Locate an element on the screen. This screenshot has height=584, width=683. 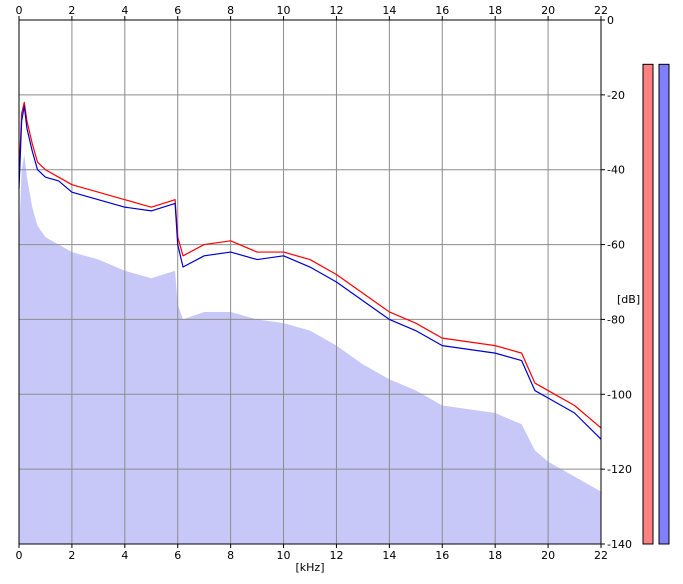
x-tick-label-bottom: 10 is located at coordinates (284, 555).